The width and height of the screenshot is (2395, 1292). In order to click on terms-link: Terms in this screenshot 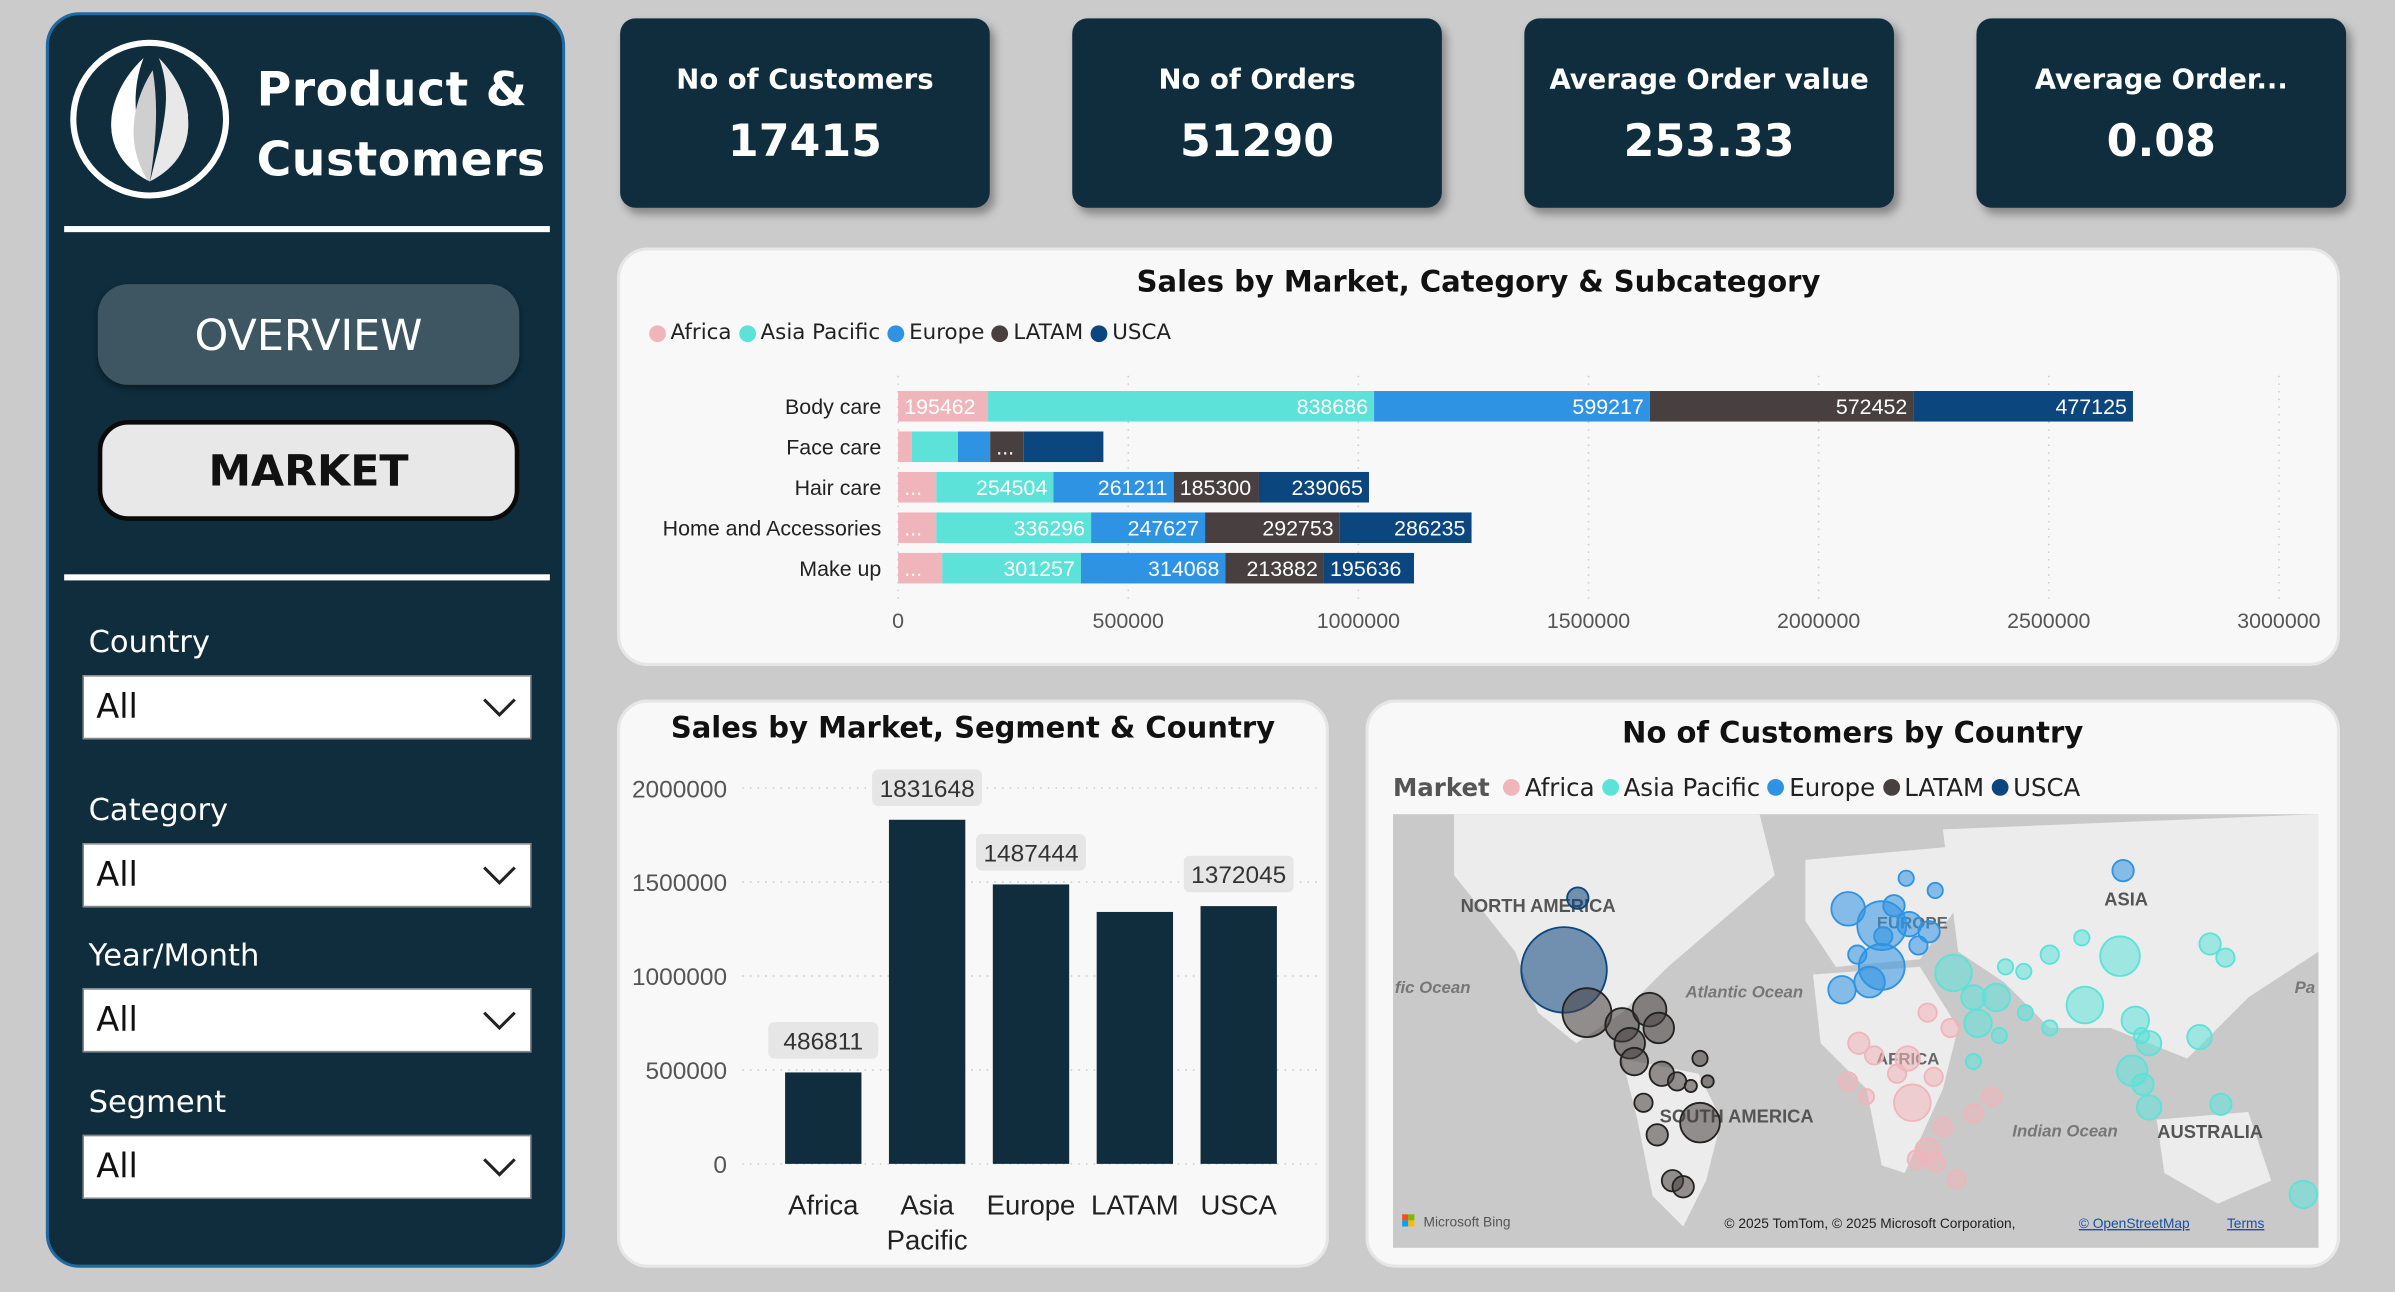, I will do `click(2246, 1223)`.